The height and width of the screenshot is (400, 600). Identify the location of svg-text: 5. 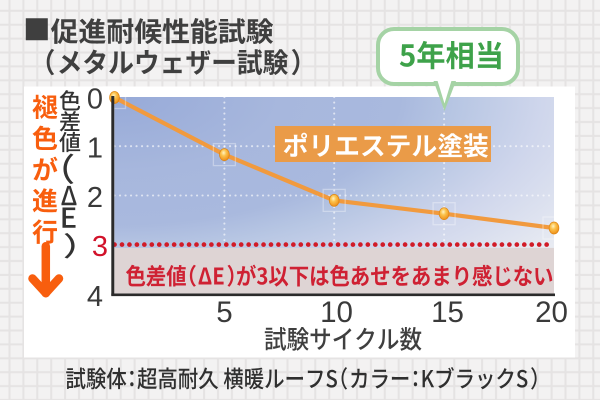
(224, 312).